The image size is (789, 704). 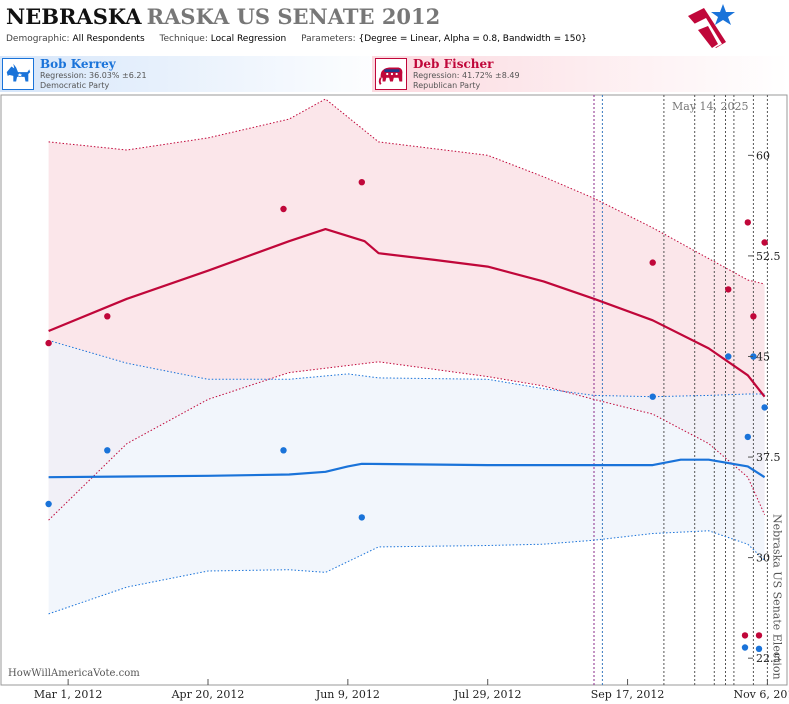 I want to click on x-tick-label: Jul 29, 2012, so click(x=487, y=694).